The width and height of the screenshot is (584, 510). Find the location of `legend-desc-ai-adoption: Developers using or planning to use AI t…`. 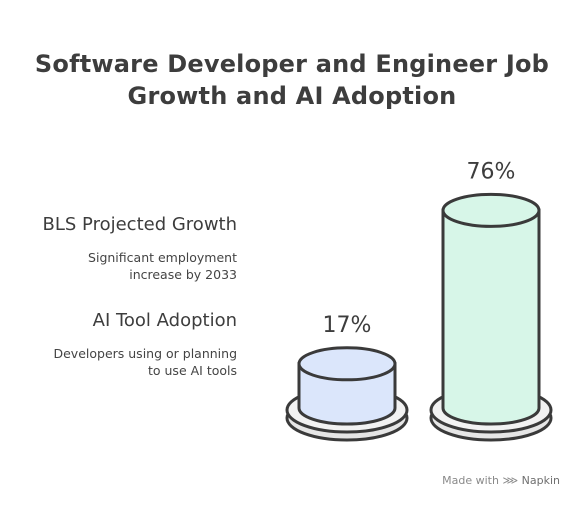

legend-desc-ai-adoption: Developers using or planning to use AI t… is located at coordinates (145, 362).